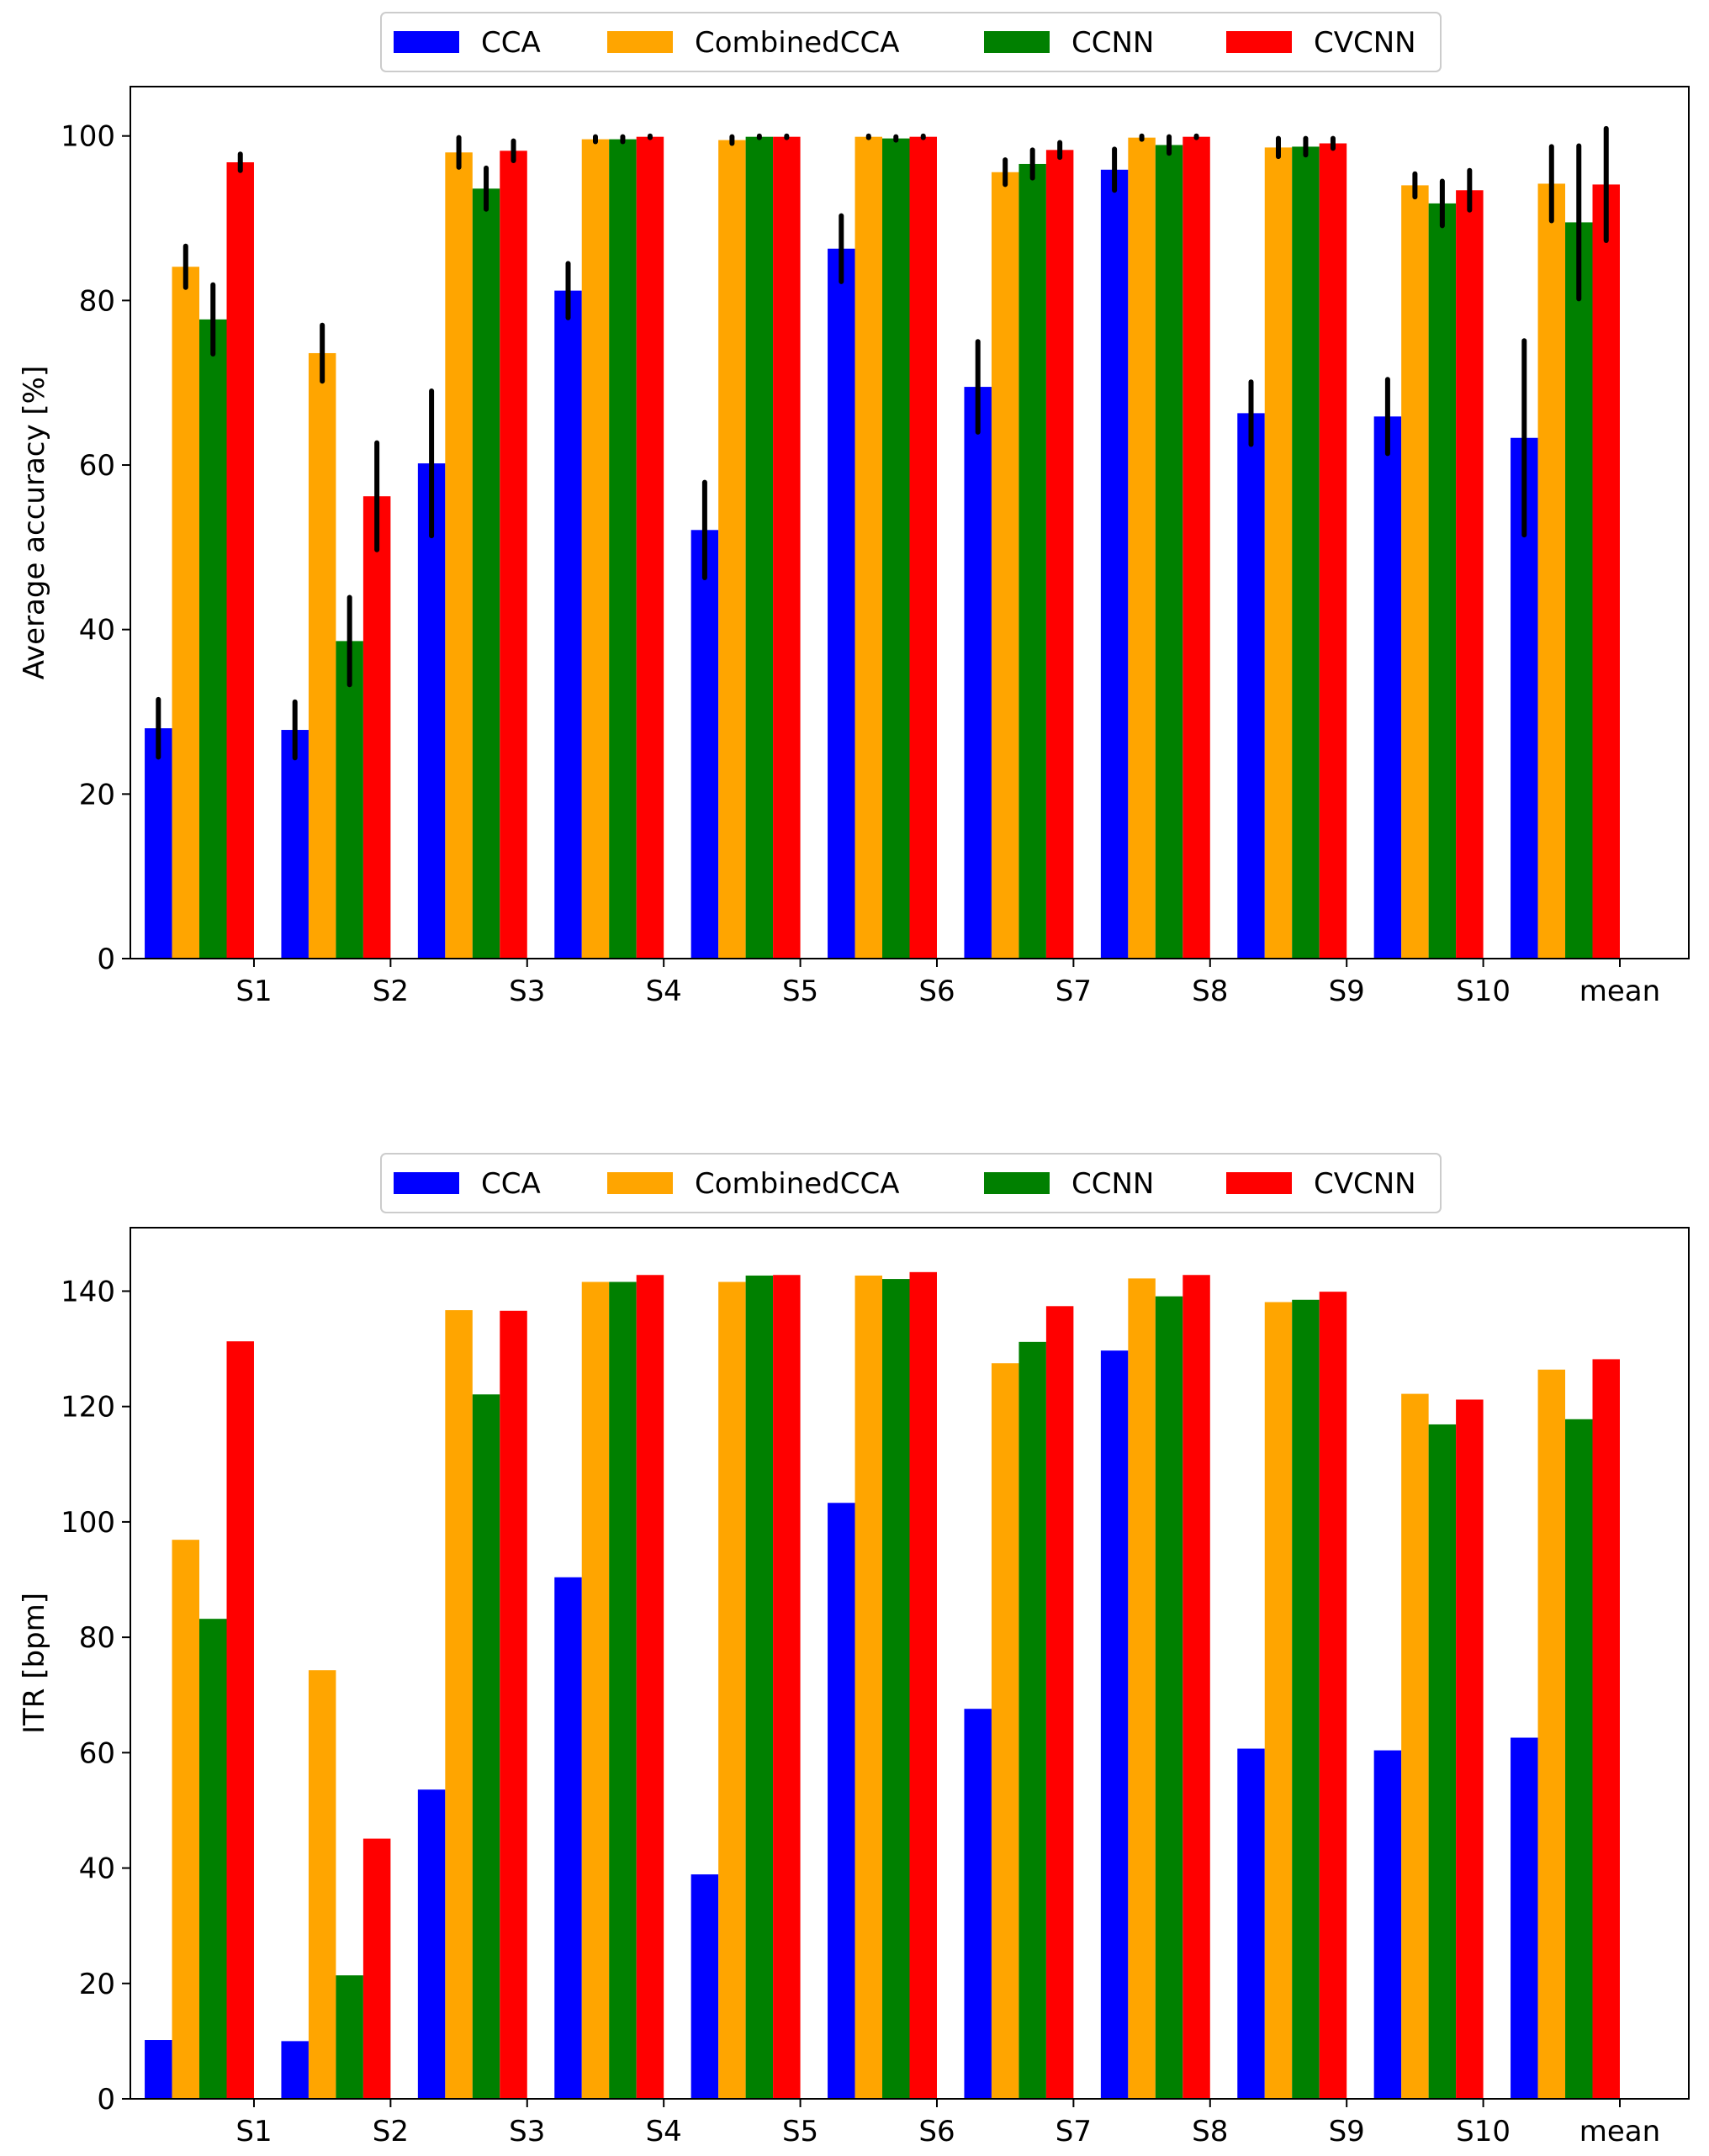  What do you see at coordinates (797, 43) in the screenshot?
I see `legend-label-combinedcca: CombinedCCA` at bounding box center [797, 43].